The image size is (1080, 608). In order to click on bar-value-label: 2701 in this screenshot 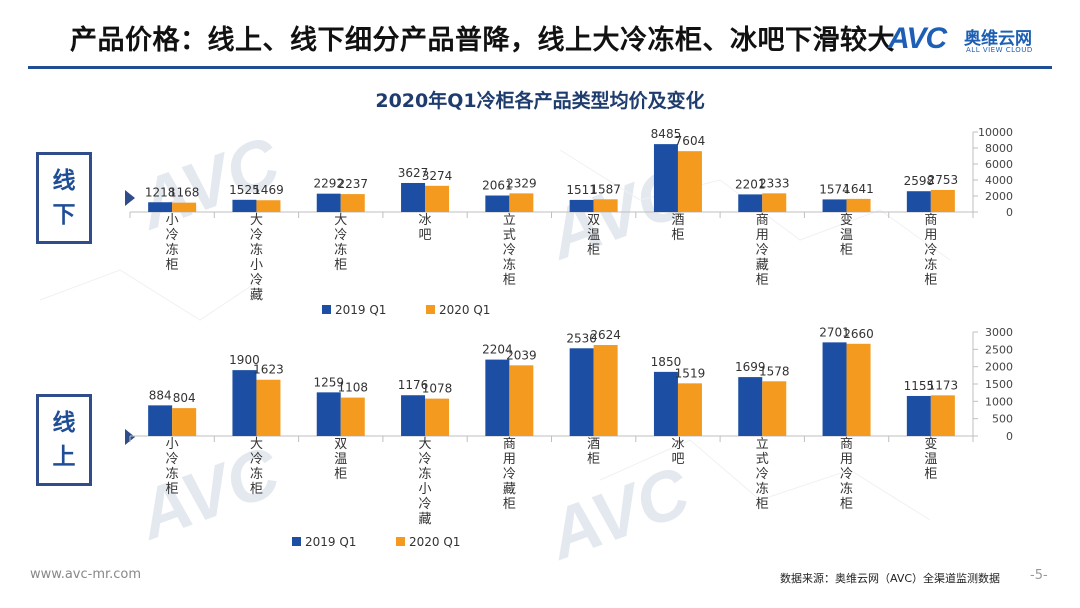, I will do `click(834, 332)`.